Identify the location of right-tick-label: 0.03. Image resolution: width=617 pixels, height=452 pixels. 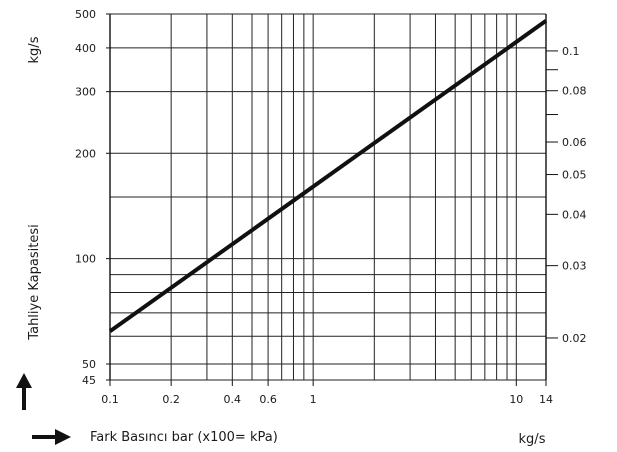
(574, 266).